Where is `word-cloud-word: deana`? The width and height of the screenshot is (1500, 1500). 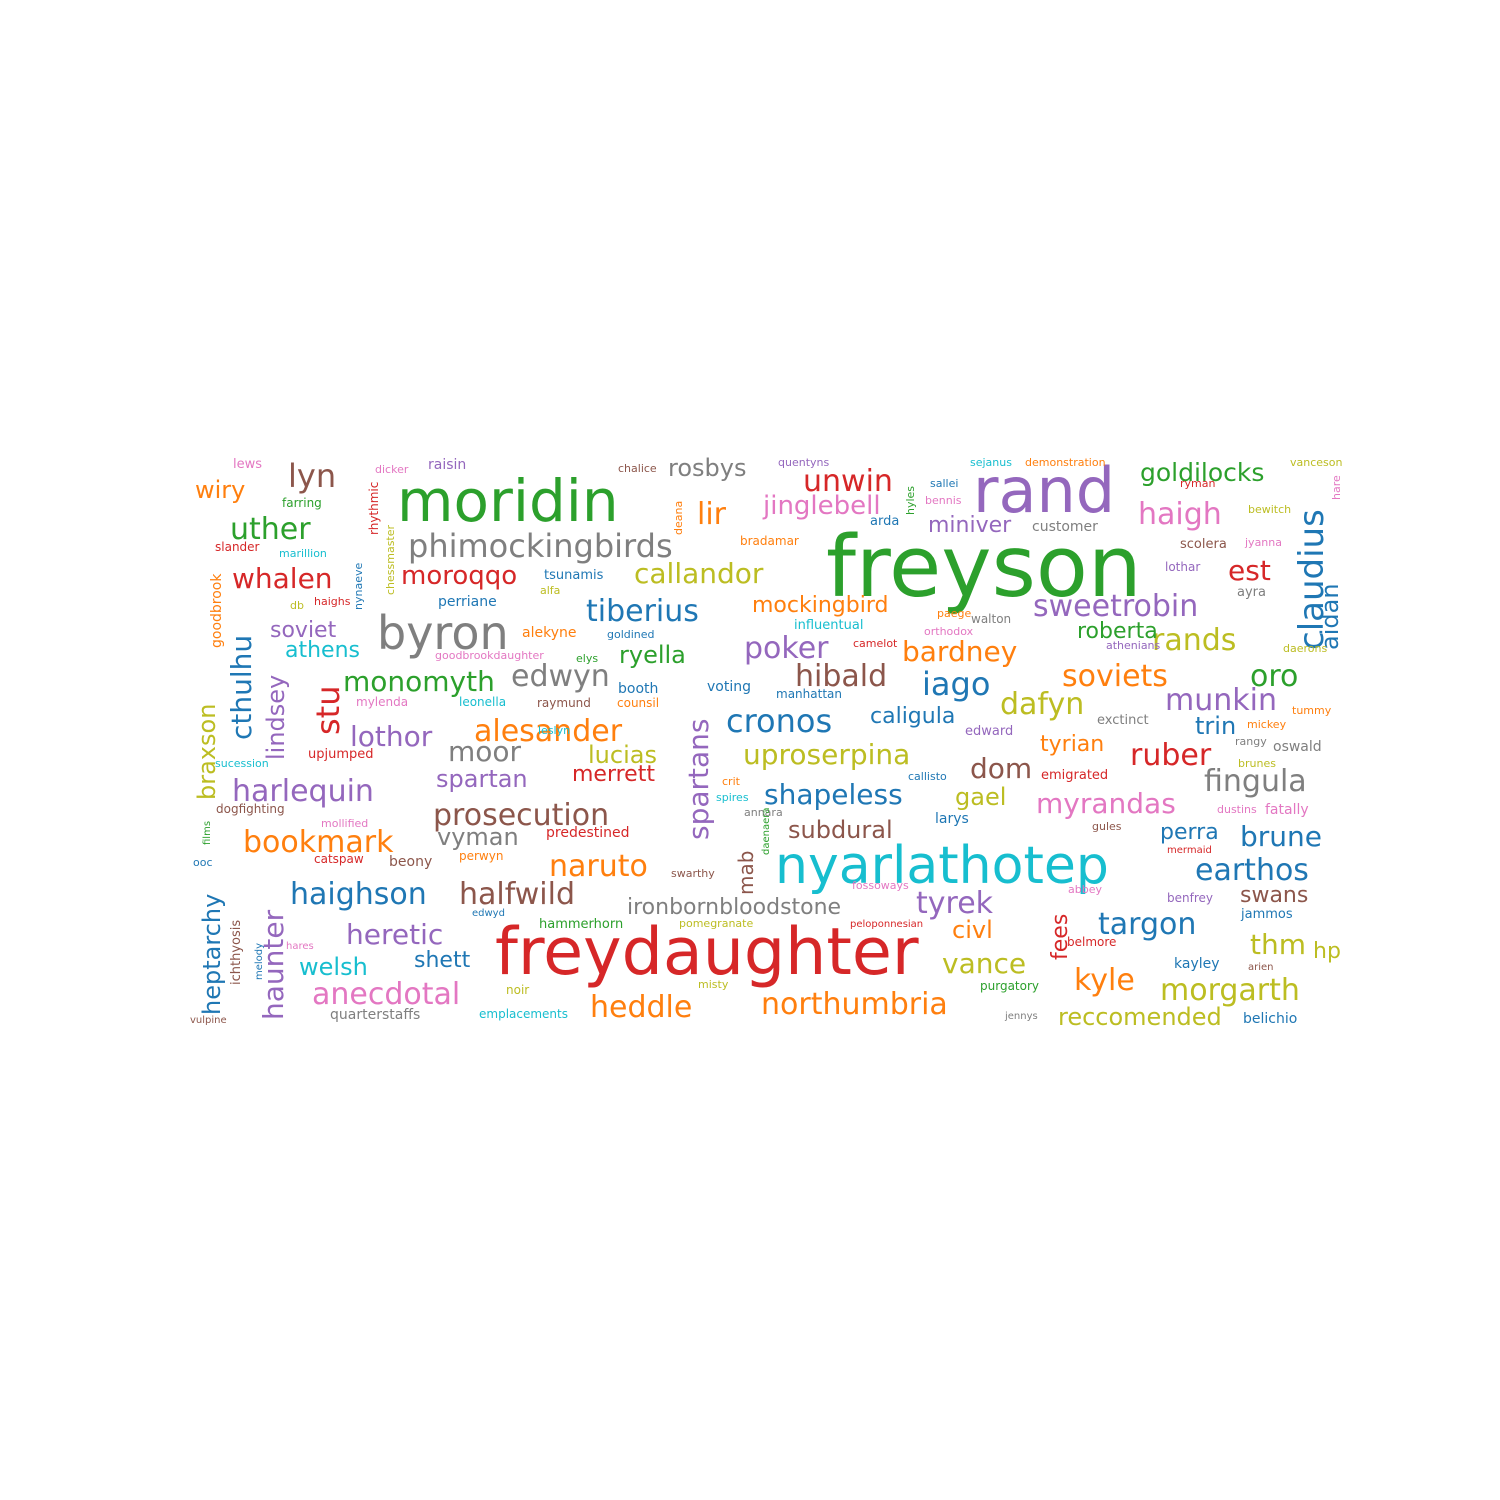
word-cloud-word: deana is located at coordinates (678, 517).